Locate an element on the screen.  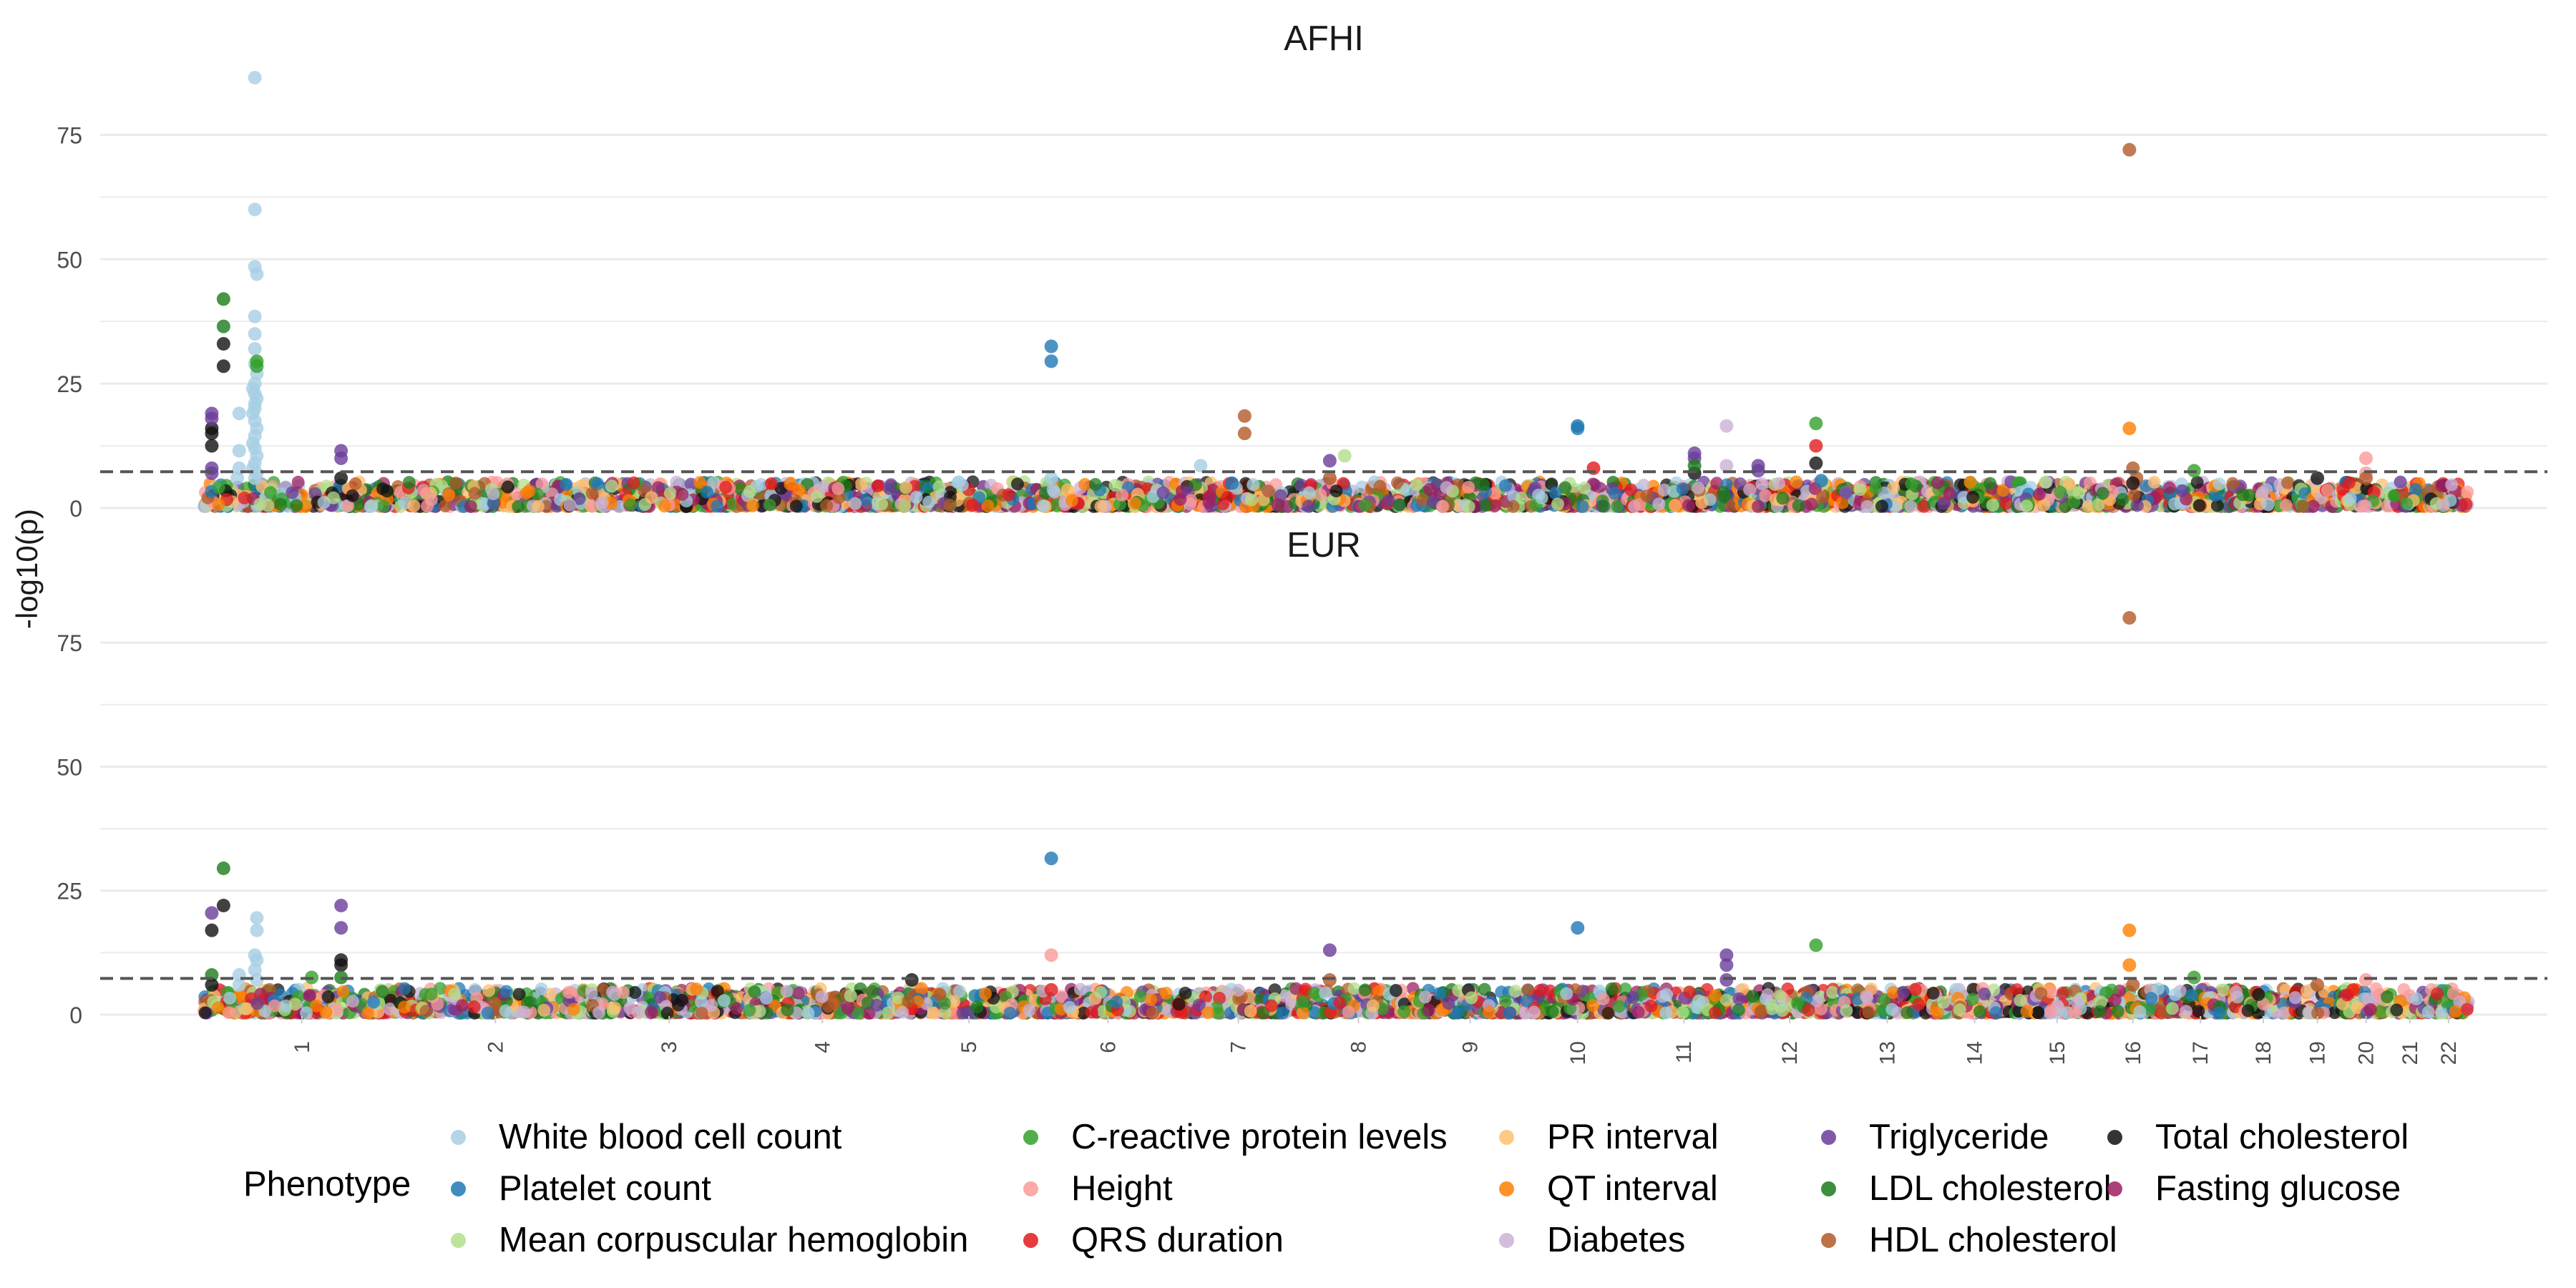
y-tick-label: 75 is located at coordinates (69, 135).